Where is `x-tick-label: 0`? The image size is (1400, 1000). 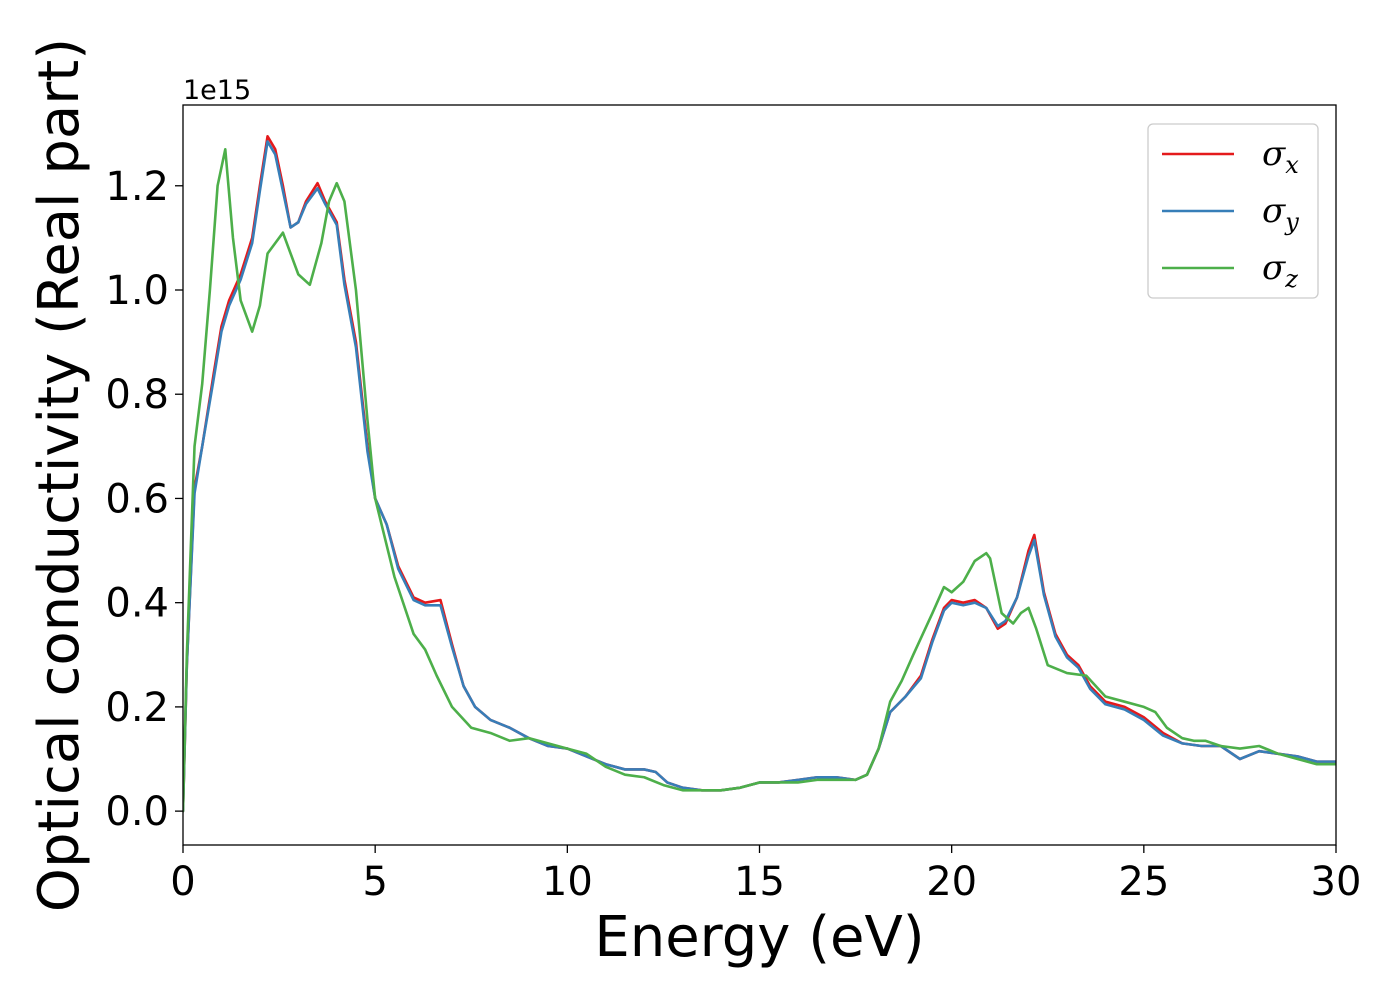
x-tick-label: 0 is located at coordinates (182, 882).